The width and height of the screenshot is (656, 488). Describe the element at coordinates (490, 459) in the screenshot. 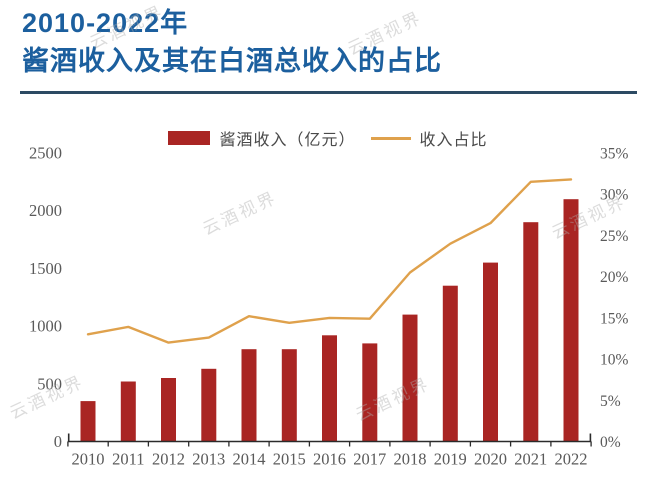

I see `x-axis-label-2020: 2020` at that location.